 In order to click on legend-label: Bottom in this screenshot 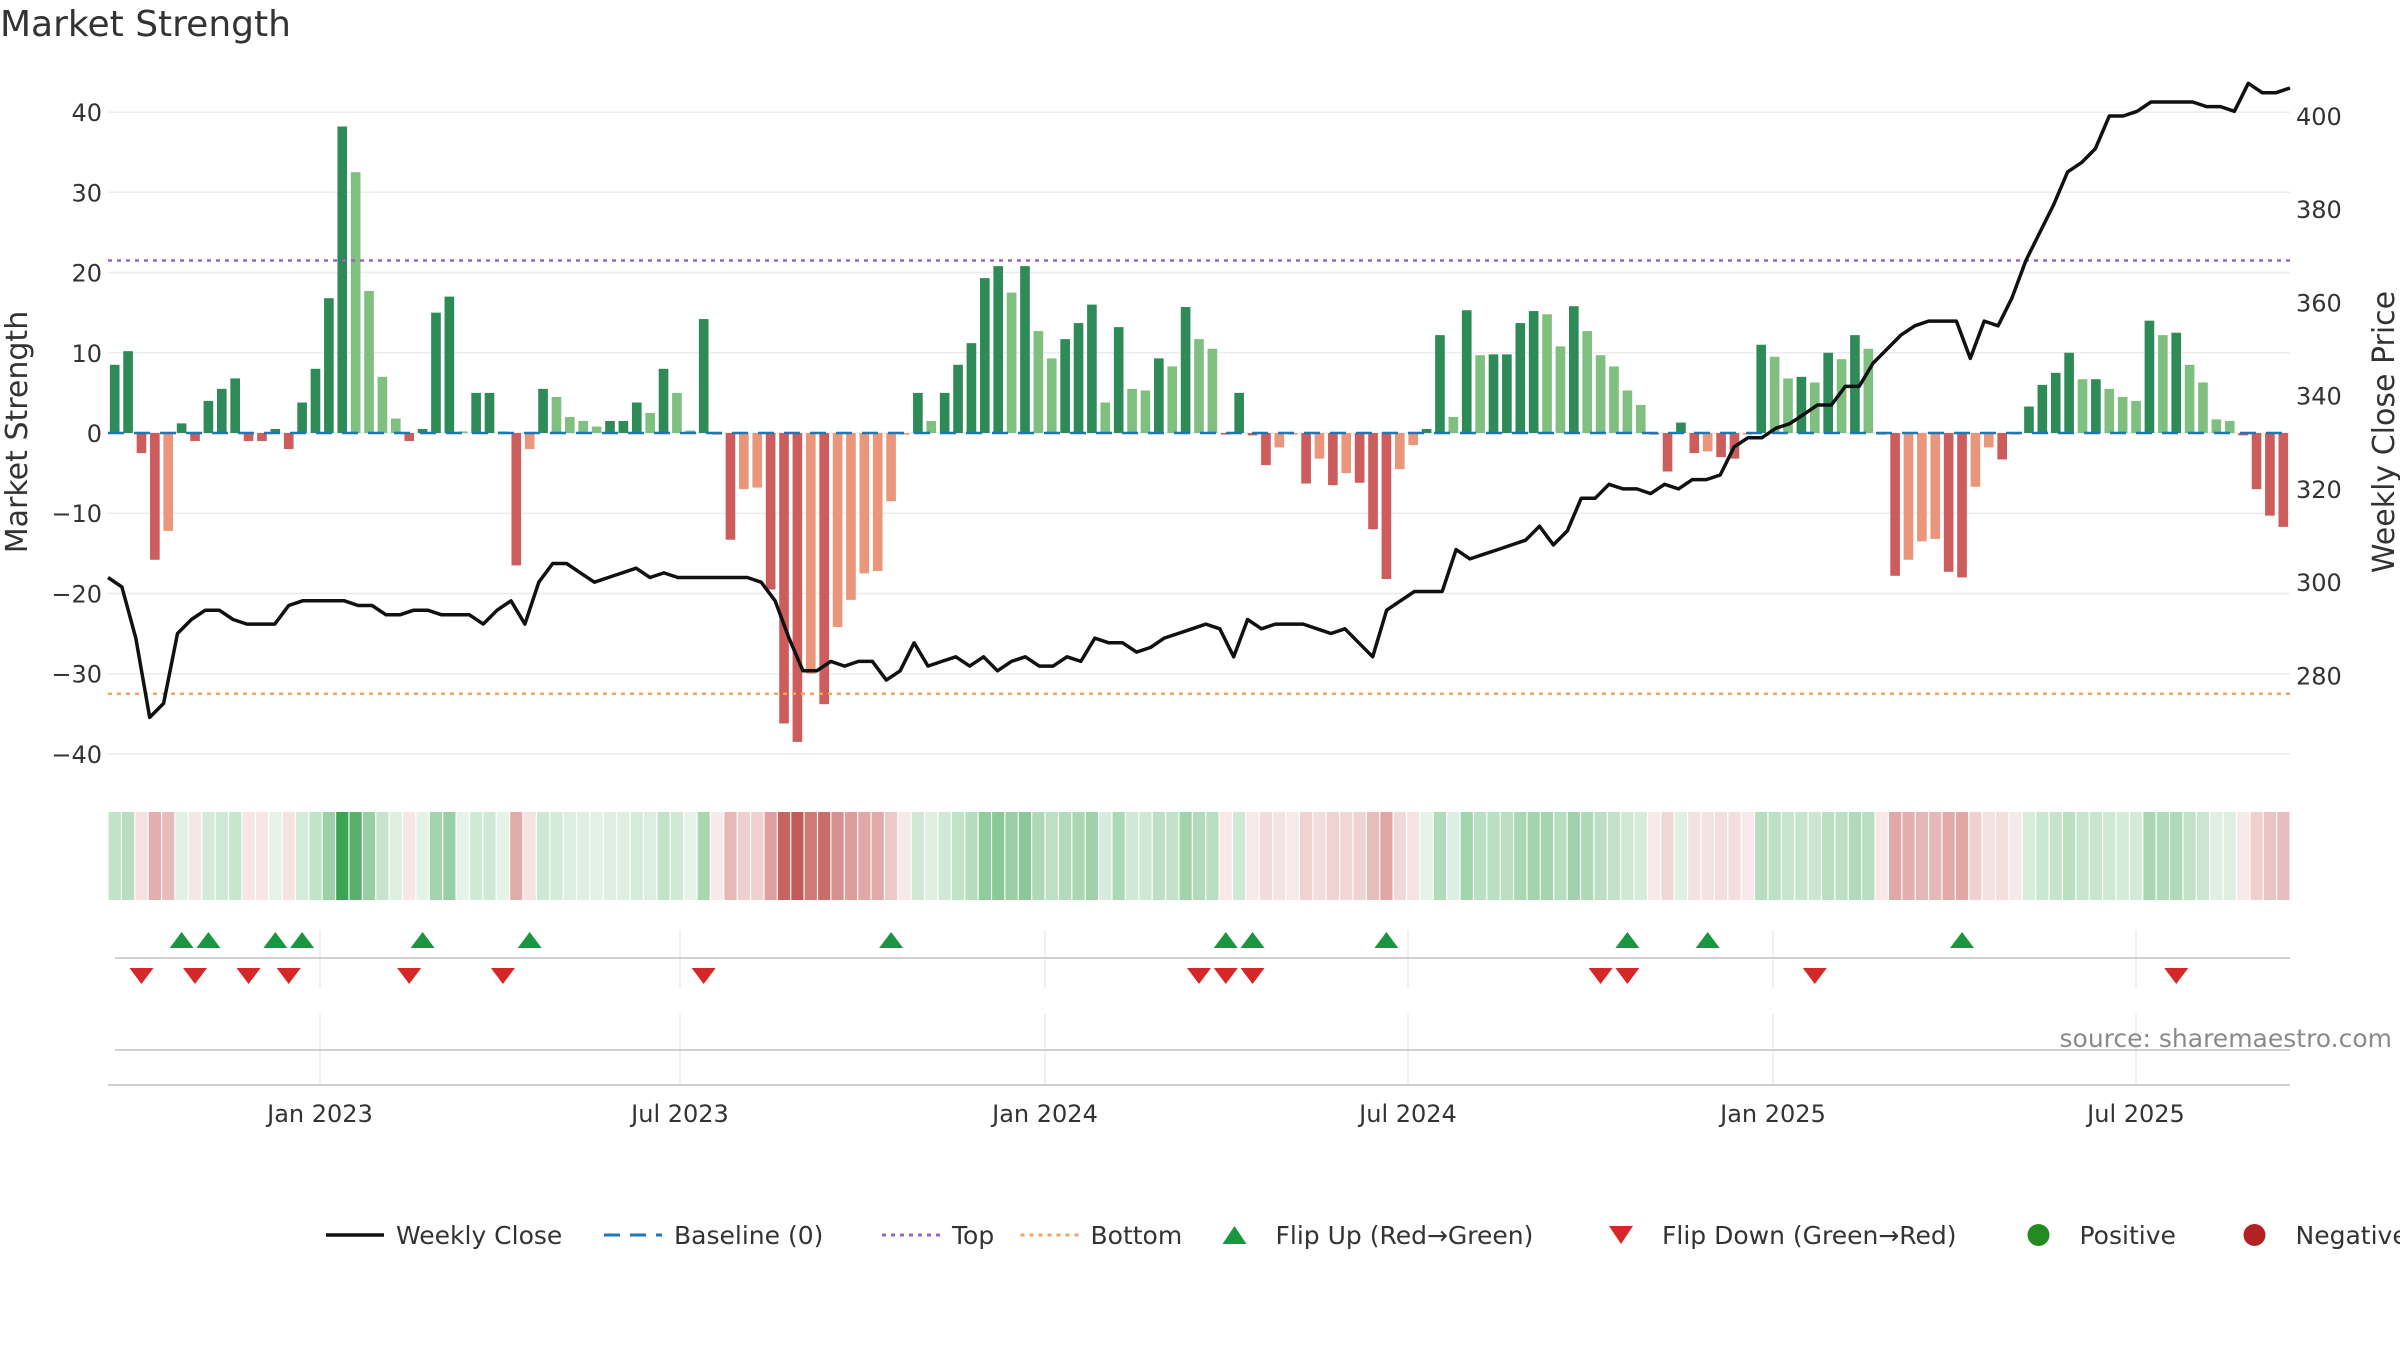, I will do `click(1137, 1235)`.